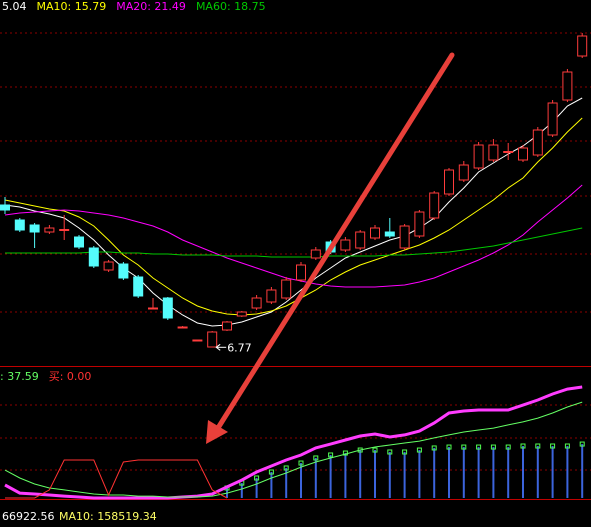  I want to click on legend-entry: MA60: 18.75, so click(231, 6).